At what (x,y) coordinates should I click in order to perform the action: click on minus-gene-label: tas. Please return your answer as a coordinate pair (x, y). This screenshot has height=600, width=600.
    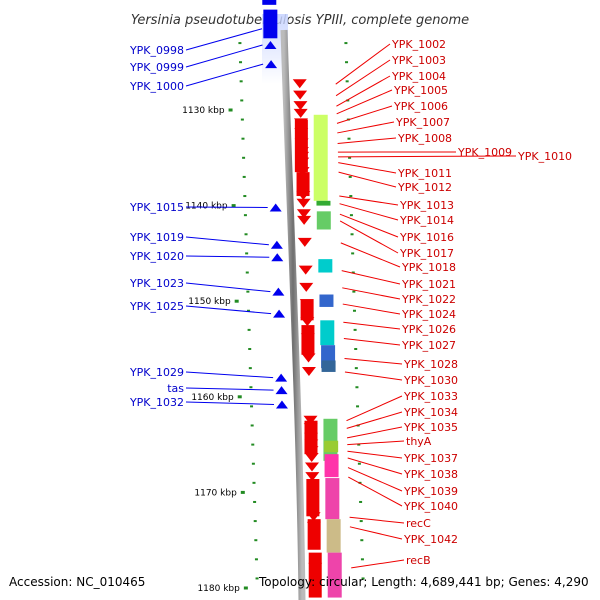
    Looking at the image, I should click on (175, 388).